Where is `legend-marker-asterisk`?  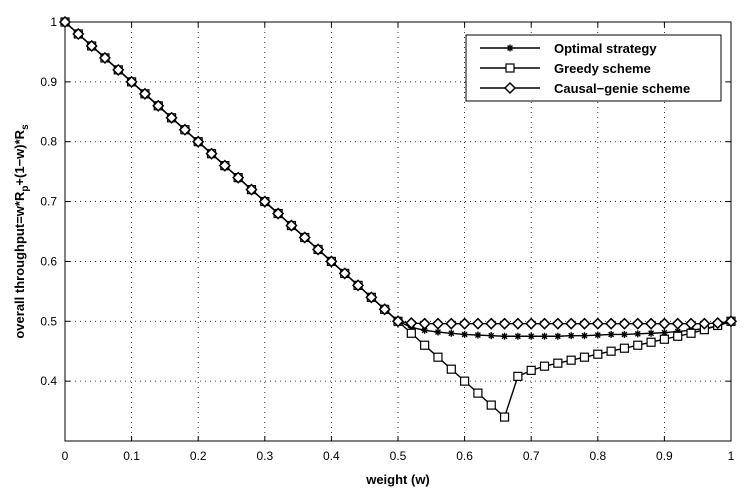 legend-marker-asterisk is located at coordinates (510, 48).